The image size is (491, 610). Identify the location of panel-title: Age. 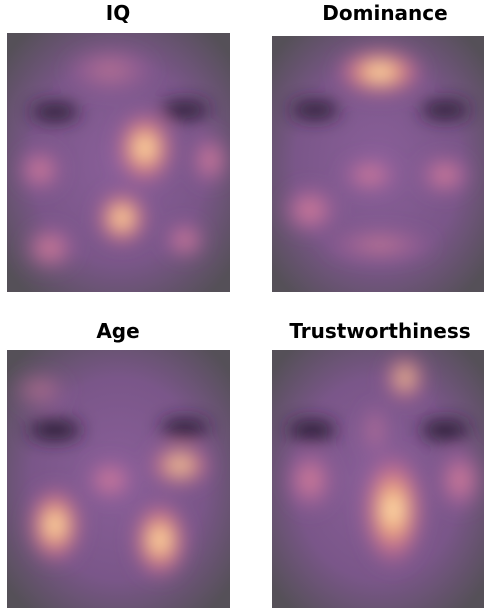
(117, 331).